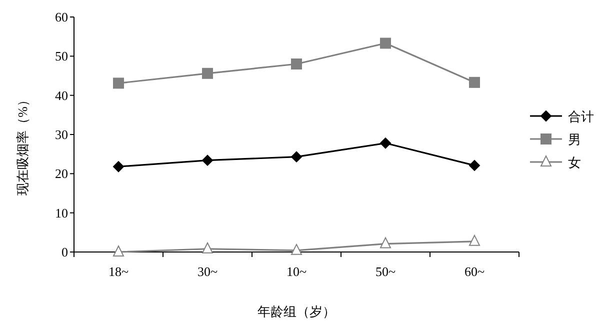 This screenshot has width=614, height=331. What do you see at coordinates (61, 56) in the screenshot?
I see `y-tick-label: 50` at bounding box center [61, 56].